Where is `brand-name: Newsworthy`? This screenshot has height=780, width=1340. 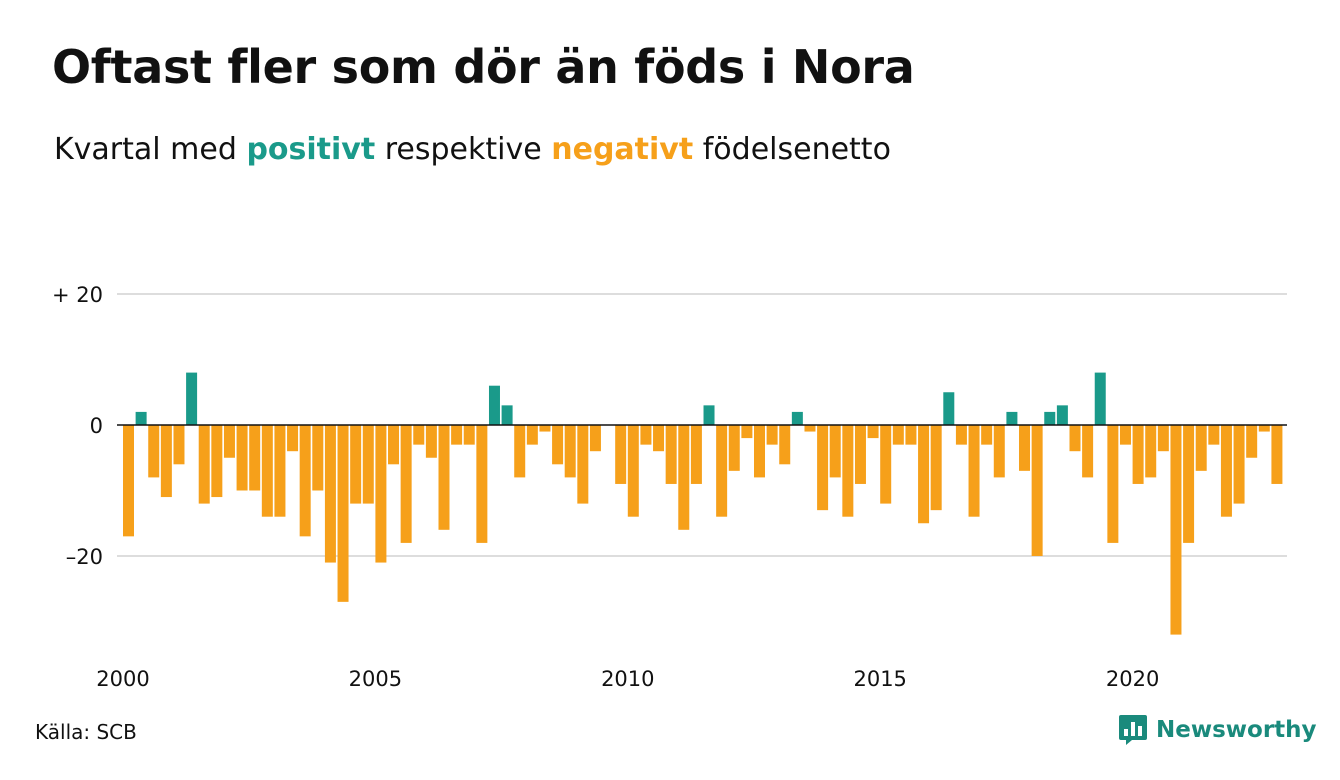 brand-name: Newsworthy is located at coordinates (1236, 730).